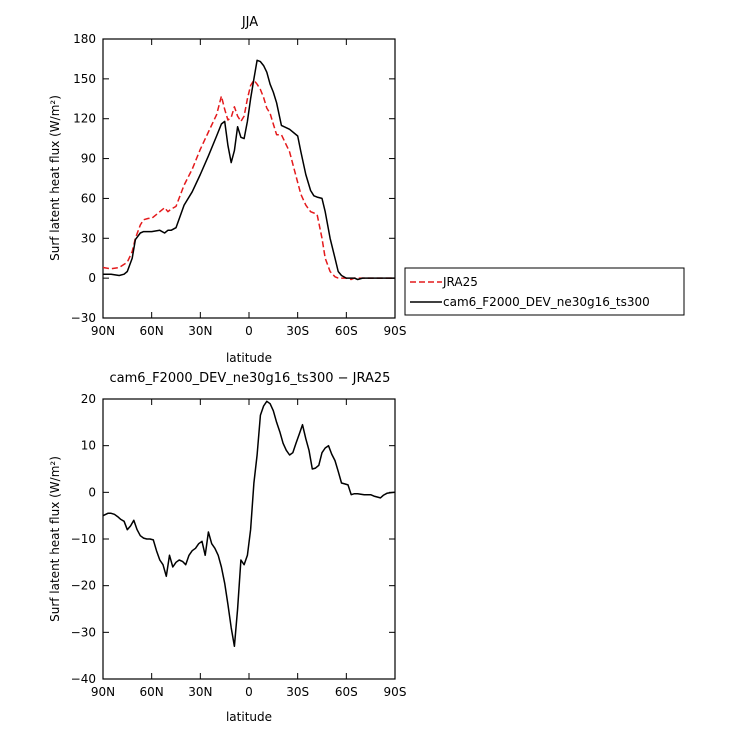  I want to click on y-tick-label: −40, so click(83, 679).